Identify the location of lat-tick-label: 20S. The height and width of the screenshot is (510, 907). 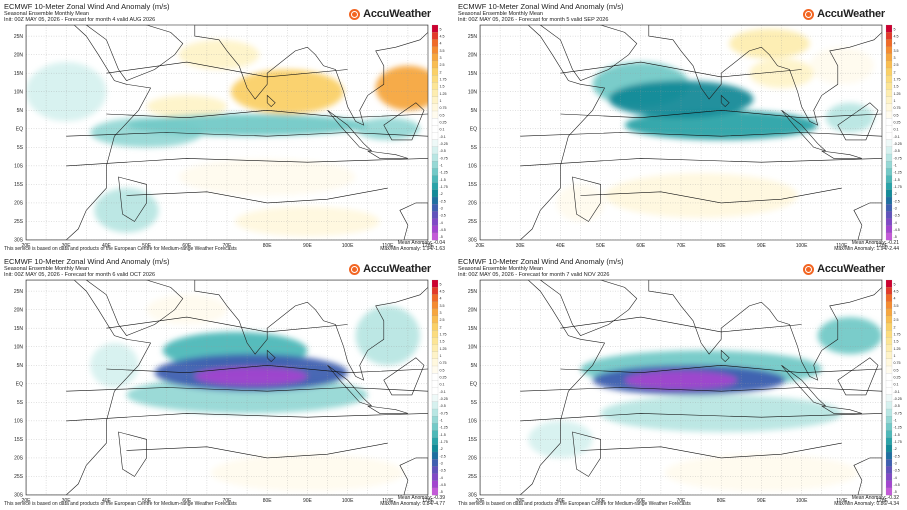
(19, 204).